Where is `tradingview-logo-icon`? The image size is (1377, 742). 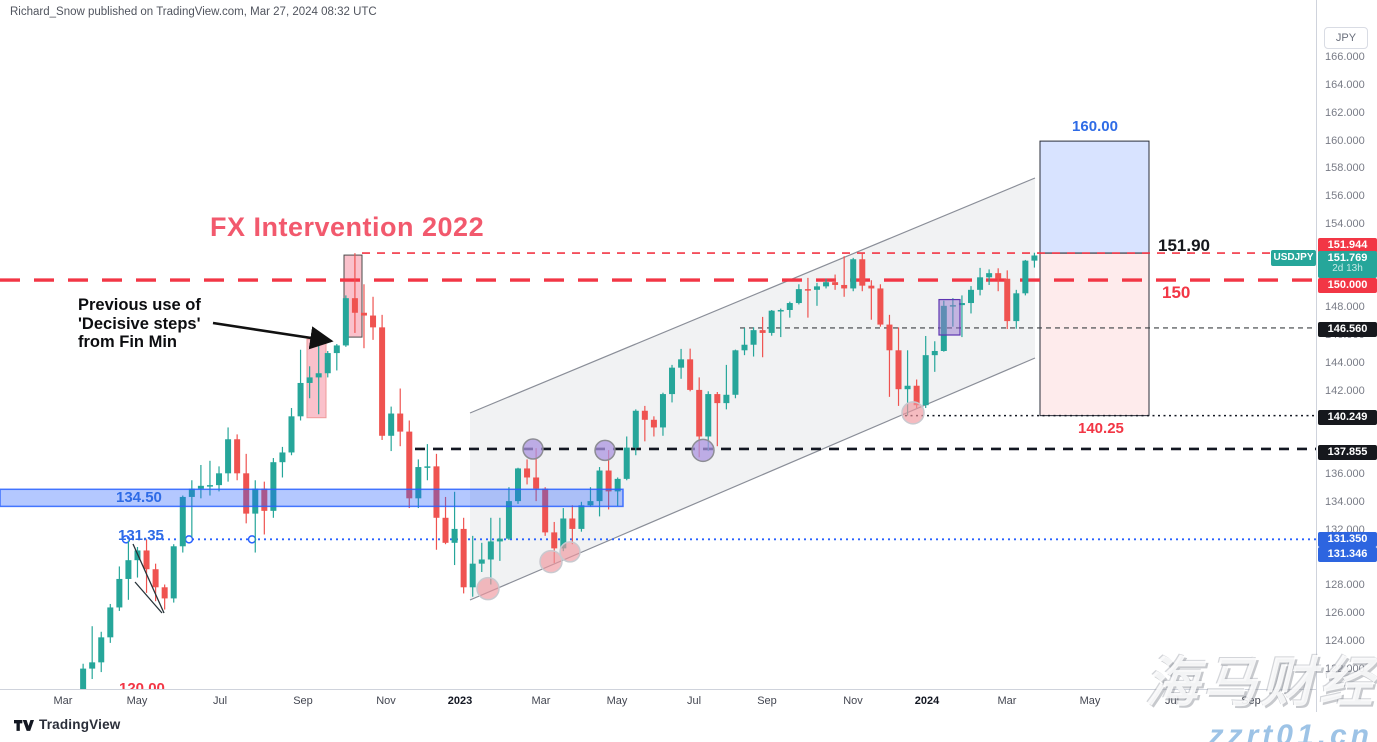 tradingview-logo-icon is located at coordinates (24, 725).